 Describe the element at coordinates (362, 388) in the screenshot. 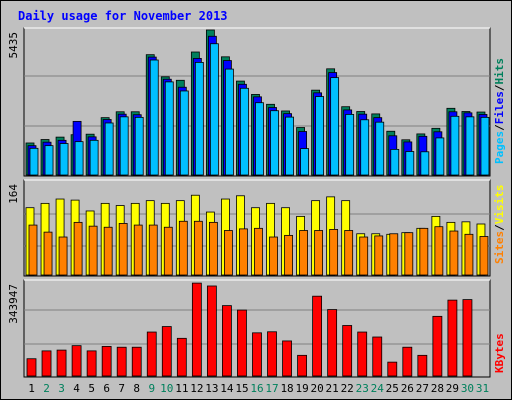

I see `x-tick-label: 23` at that location.